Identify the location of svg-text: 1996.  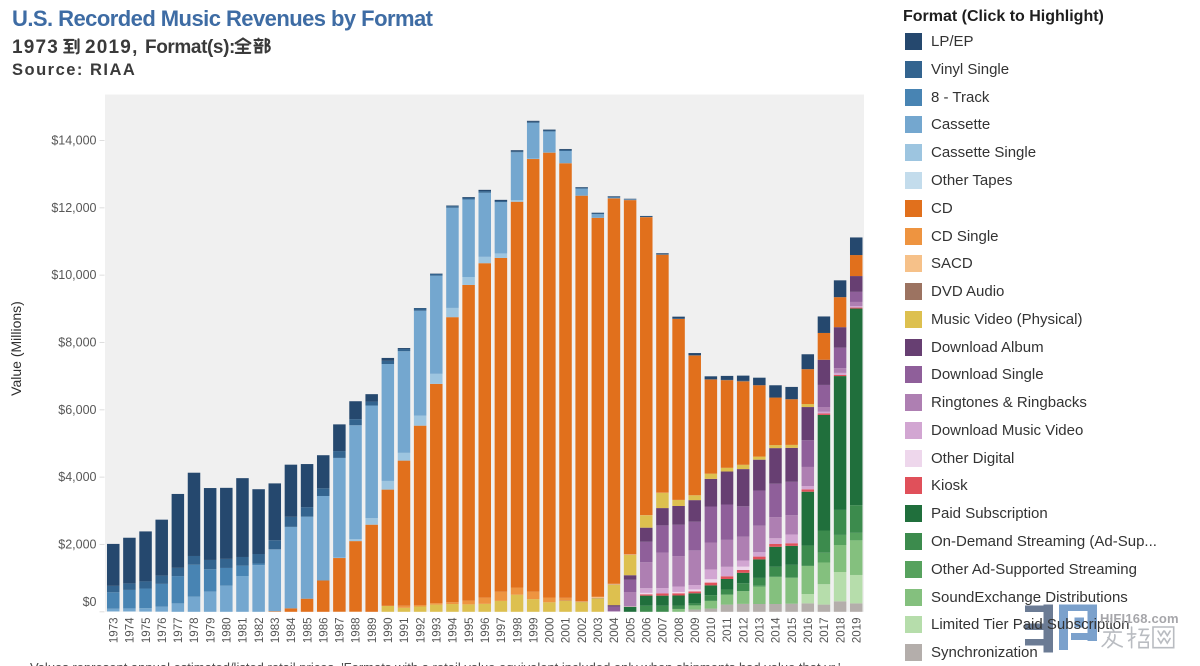
(486, 631).